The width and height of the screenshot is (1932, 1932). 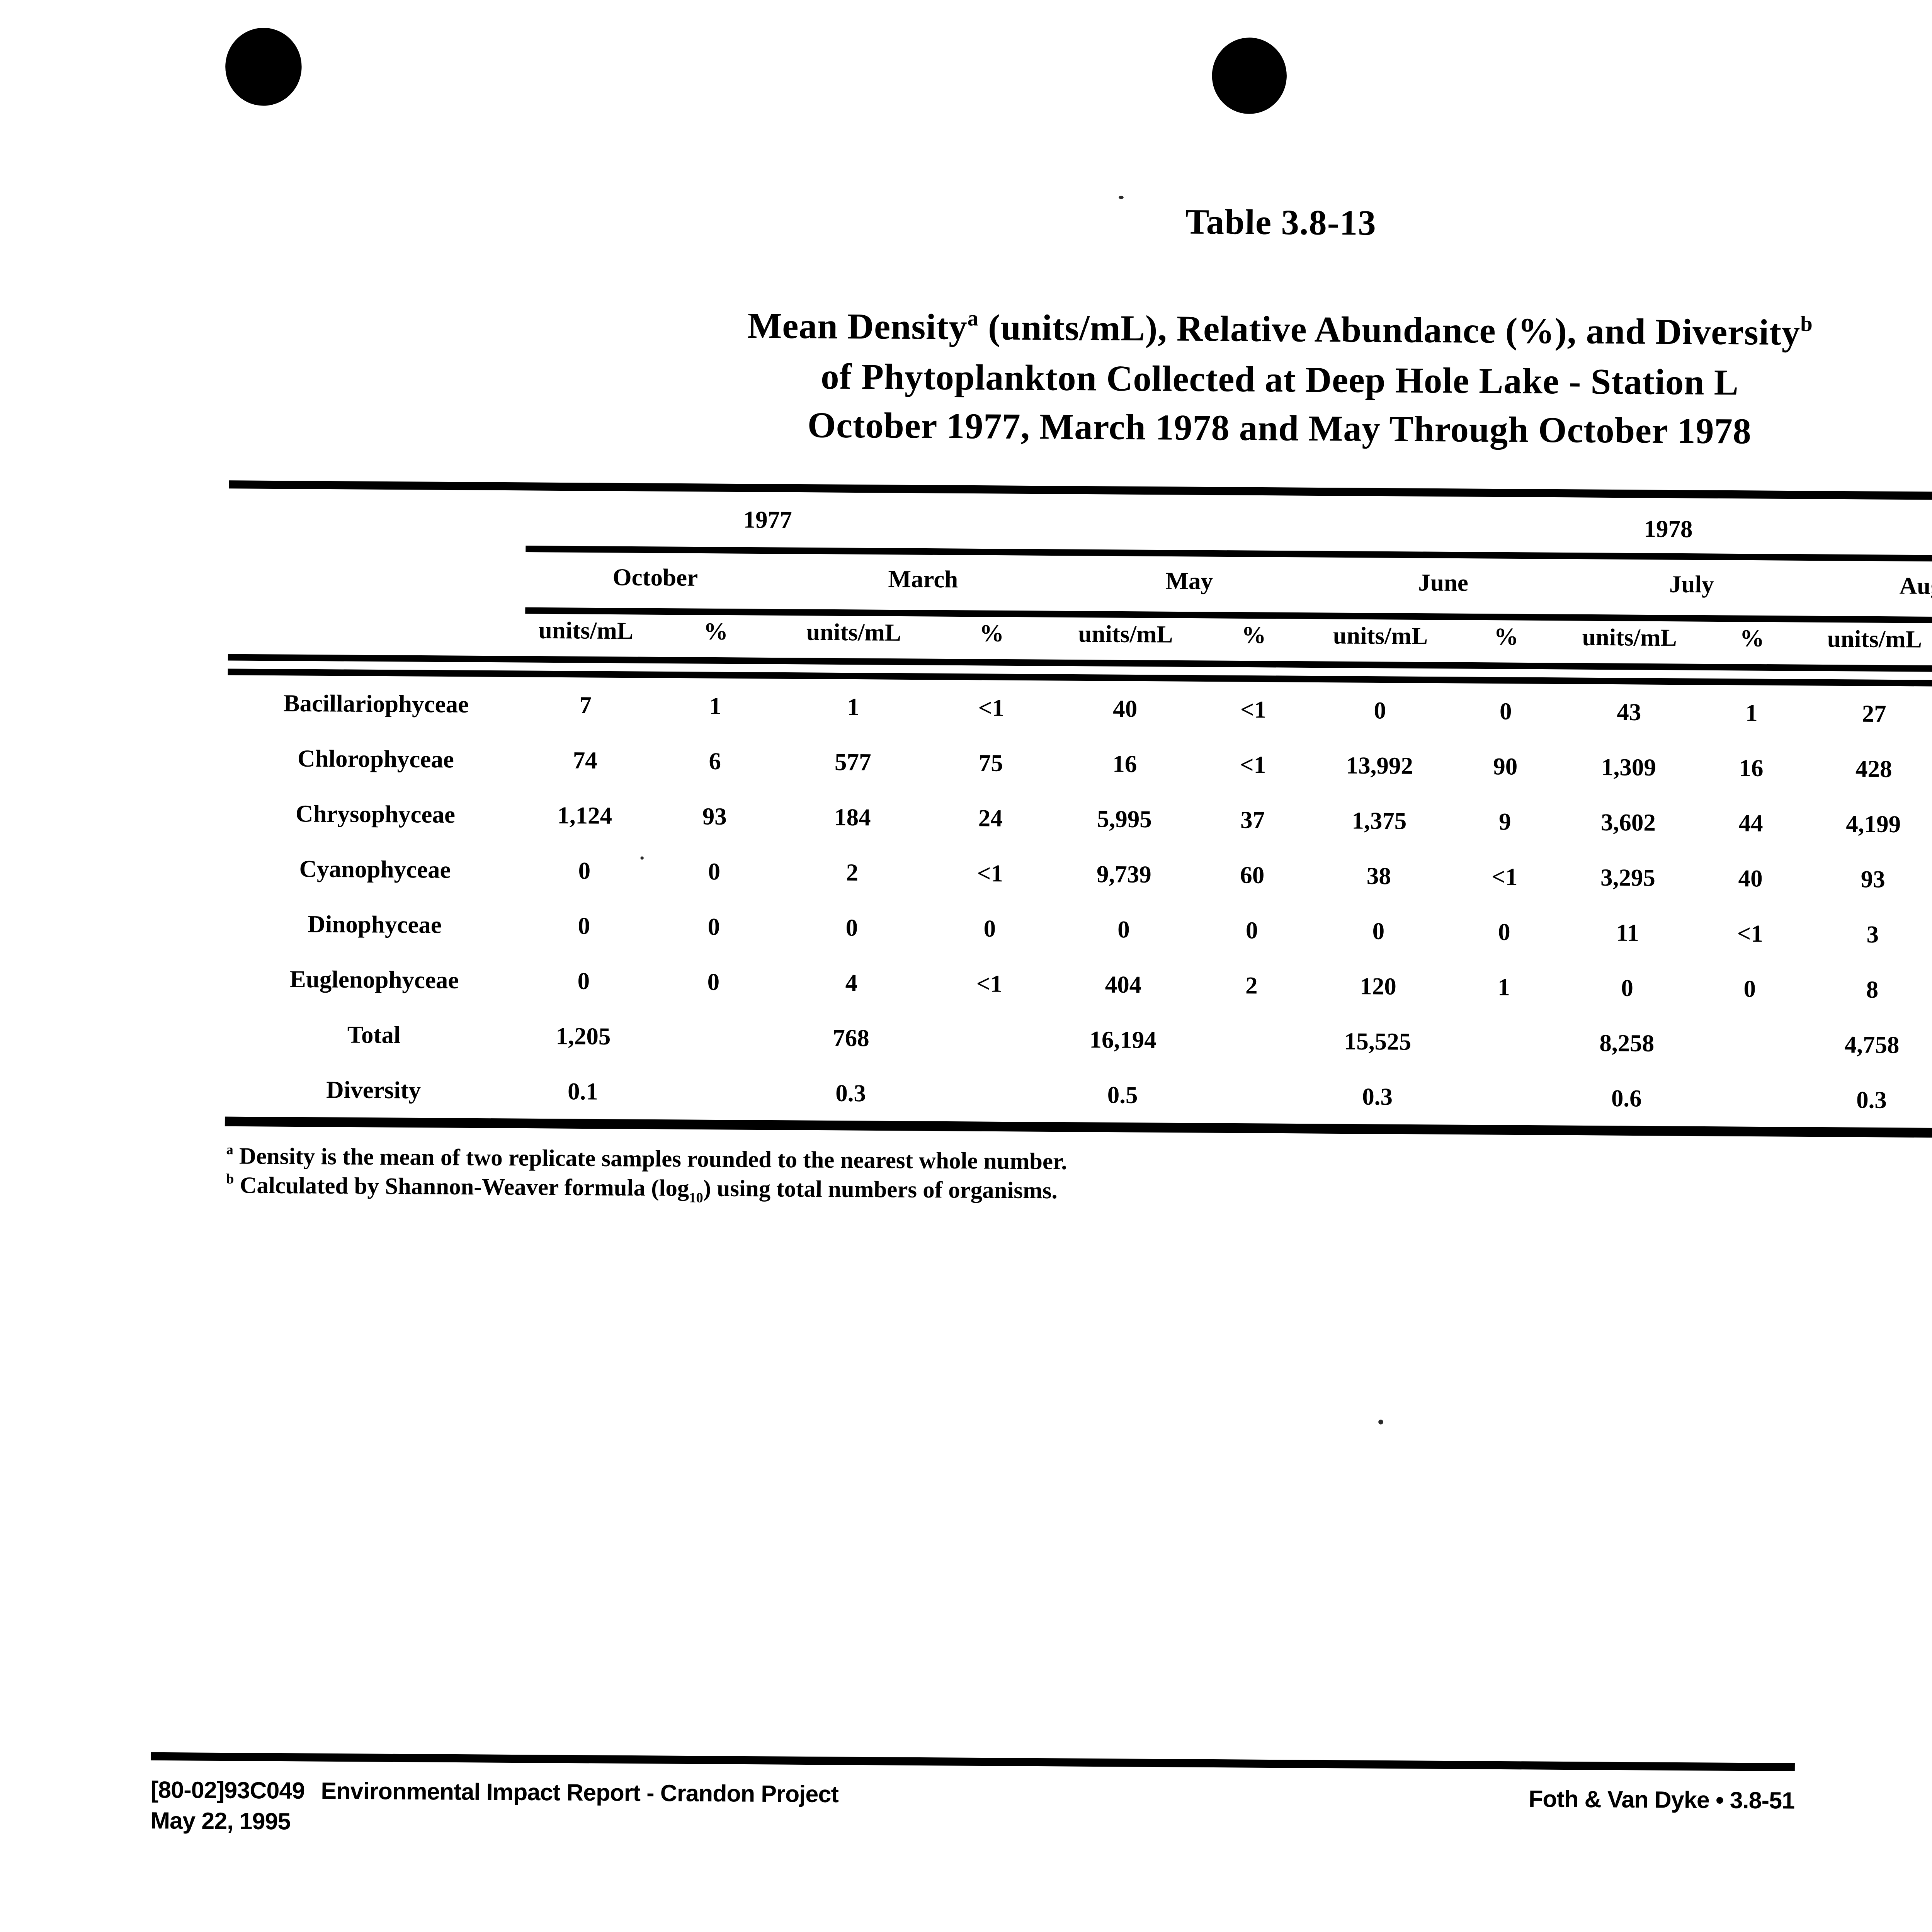 I want to click on table-cell: 428, so click(x=1873, y=770).